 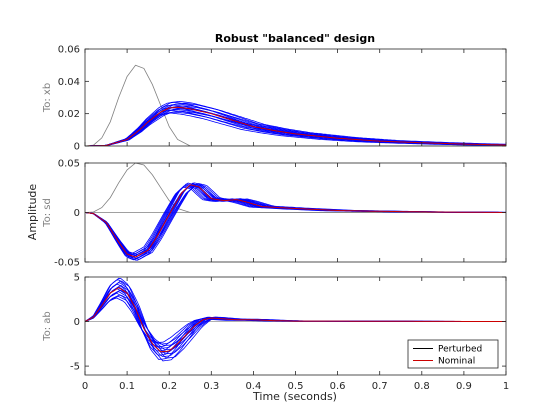 What do you see at coordinates (47, 98) in the screenshot?
I see `panel-label: To: xb` at bounding box center [47, 98].